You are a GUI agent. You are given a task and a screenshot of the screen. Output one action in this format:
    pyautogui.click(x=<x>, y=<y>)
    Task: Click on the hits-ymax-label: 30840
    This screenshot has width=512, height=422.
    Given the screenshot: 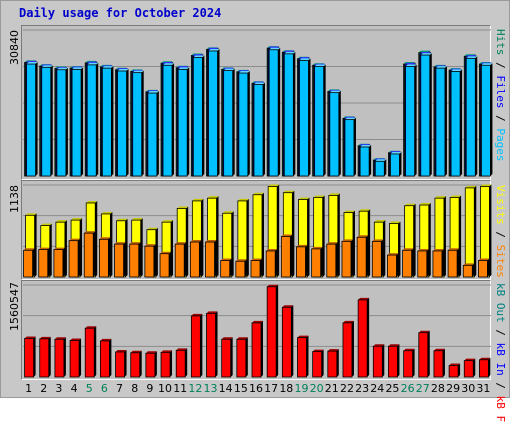 What is the action you would take?
    pyautogui.click(x=14, y=47)
    